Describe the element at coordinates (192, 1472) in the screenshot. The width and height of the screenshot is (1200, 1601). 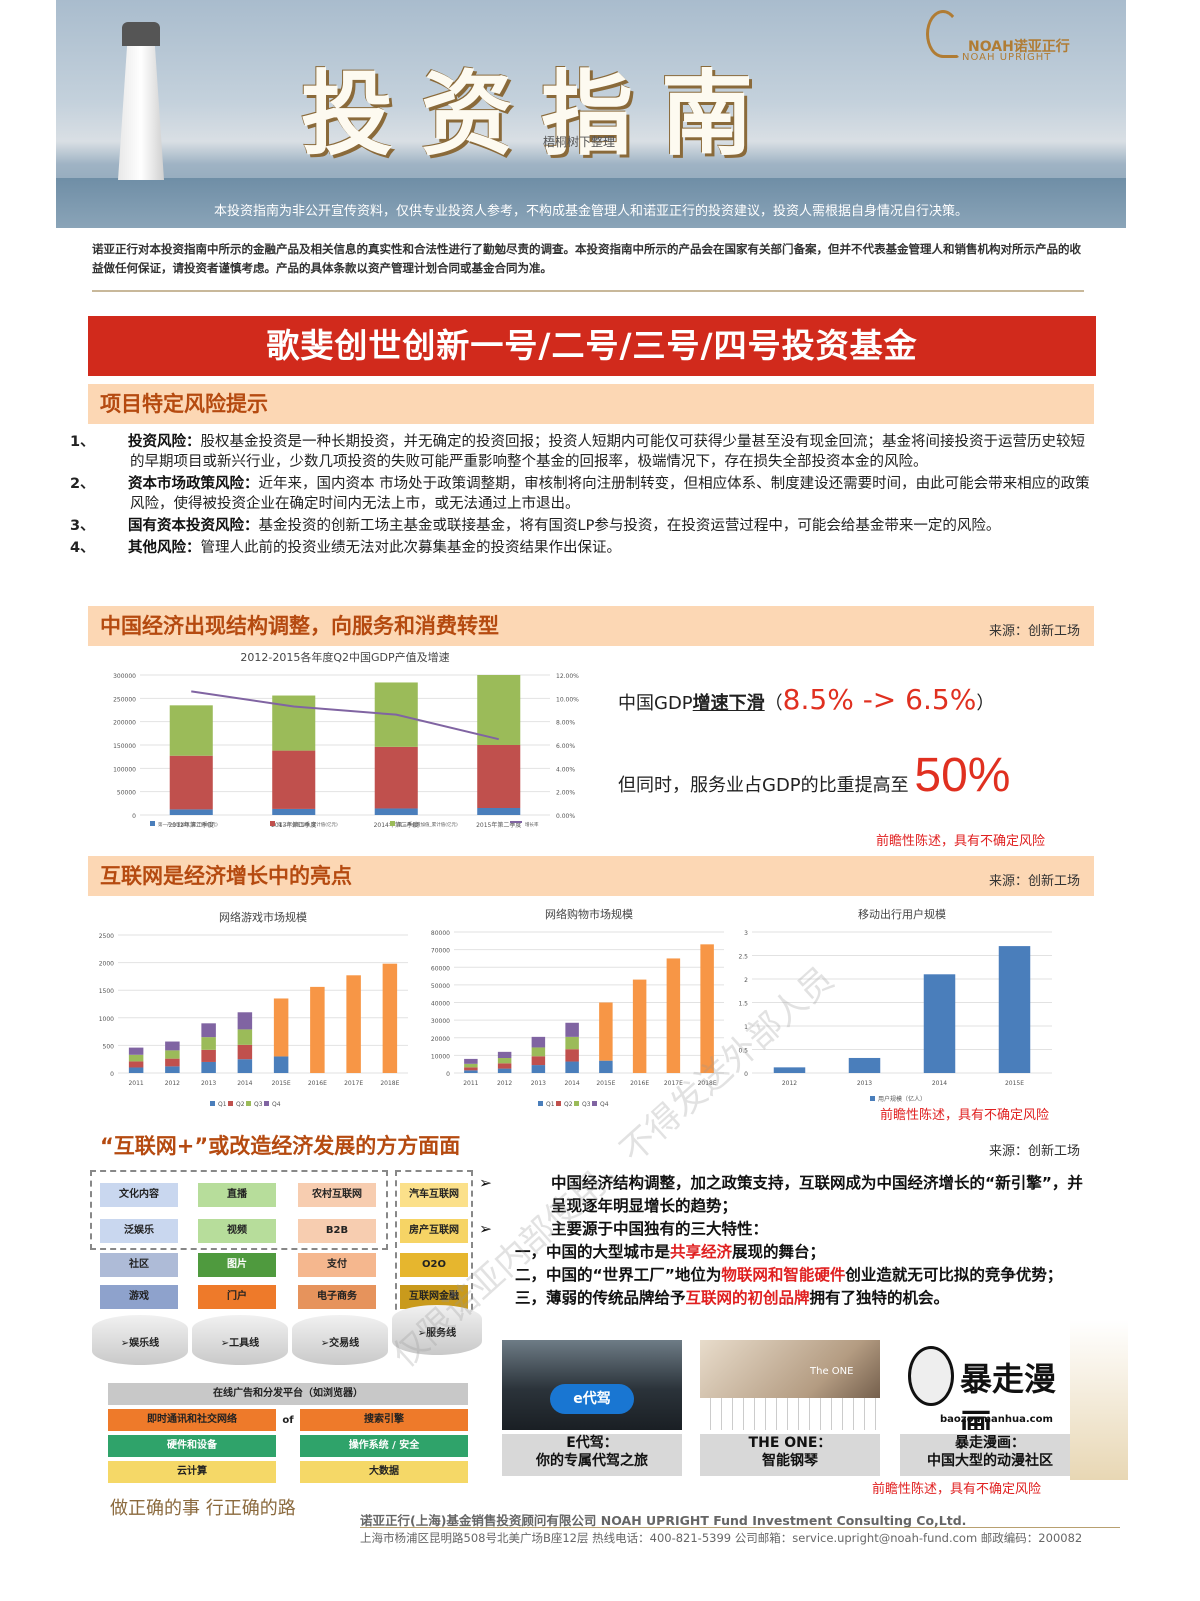
I see `infra-box: 云计算` at that location.